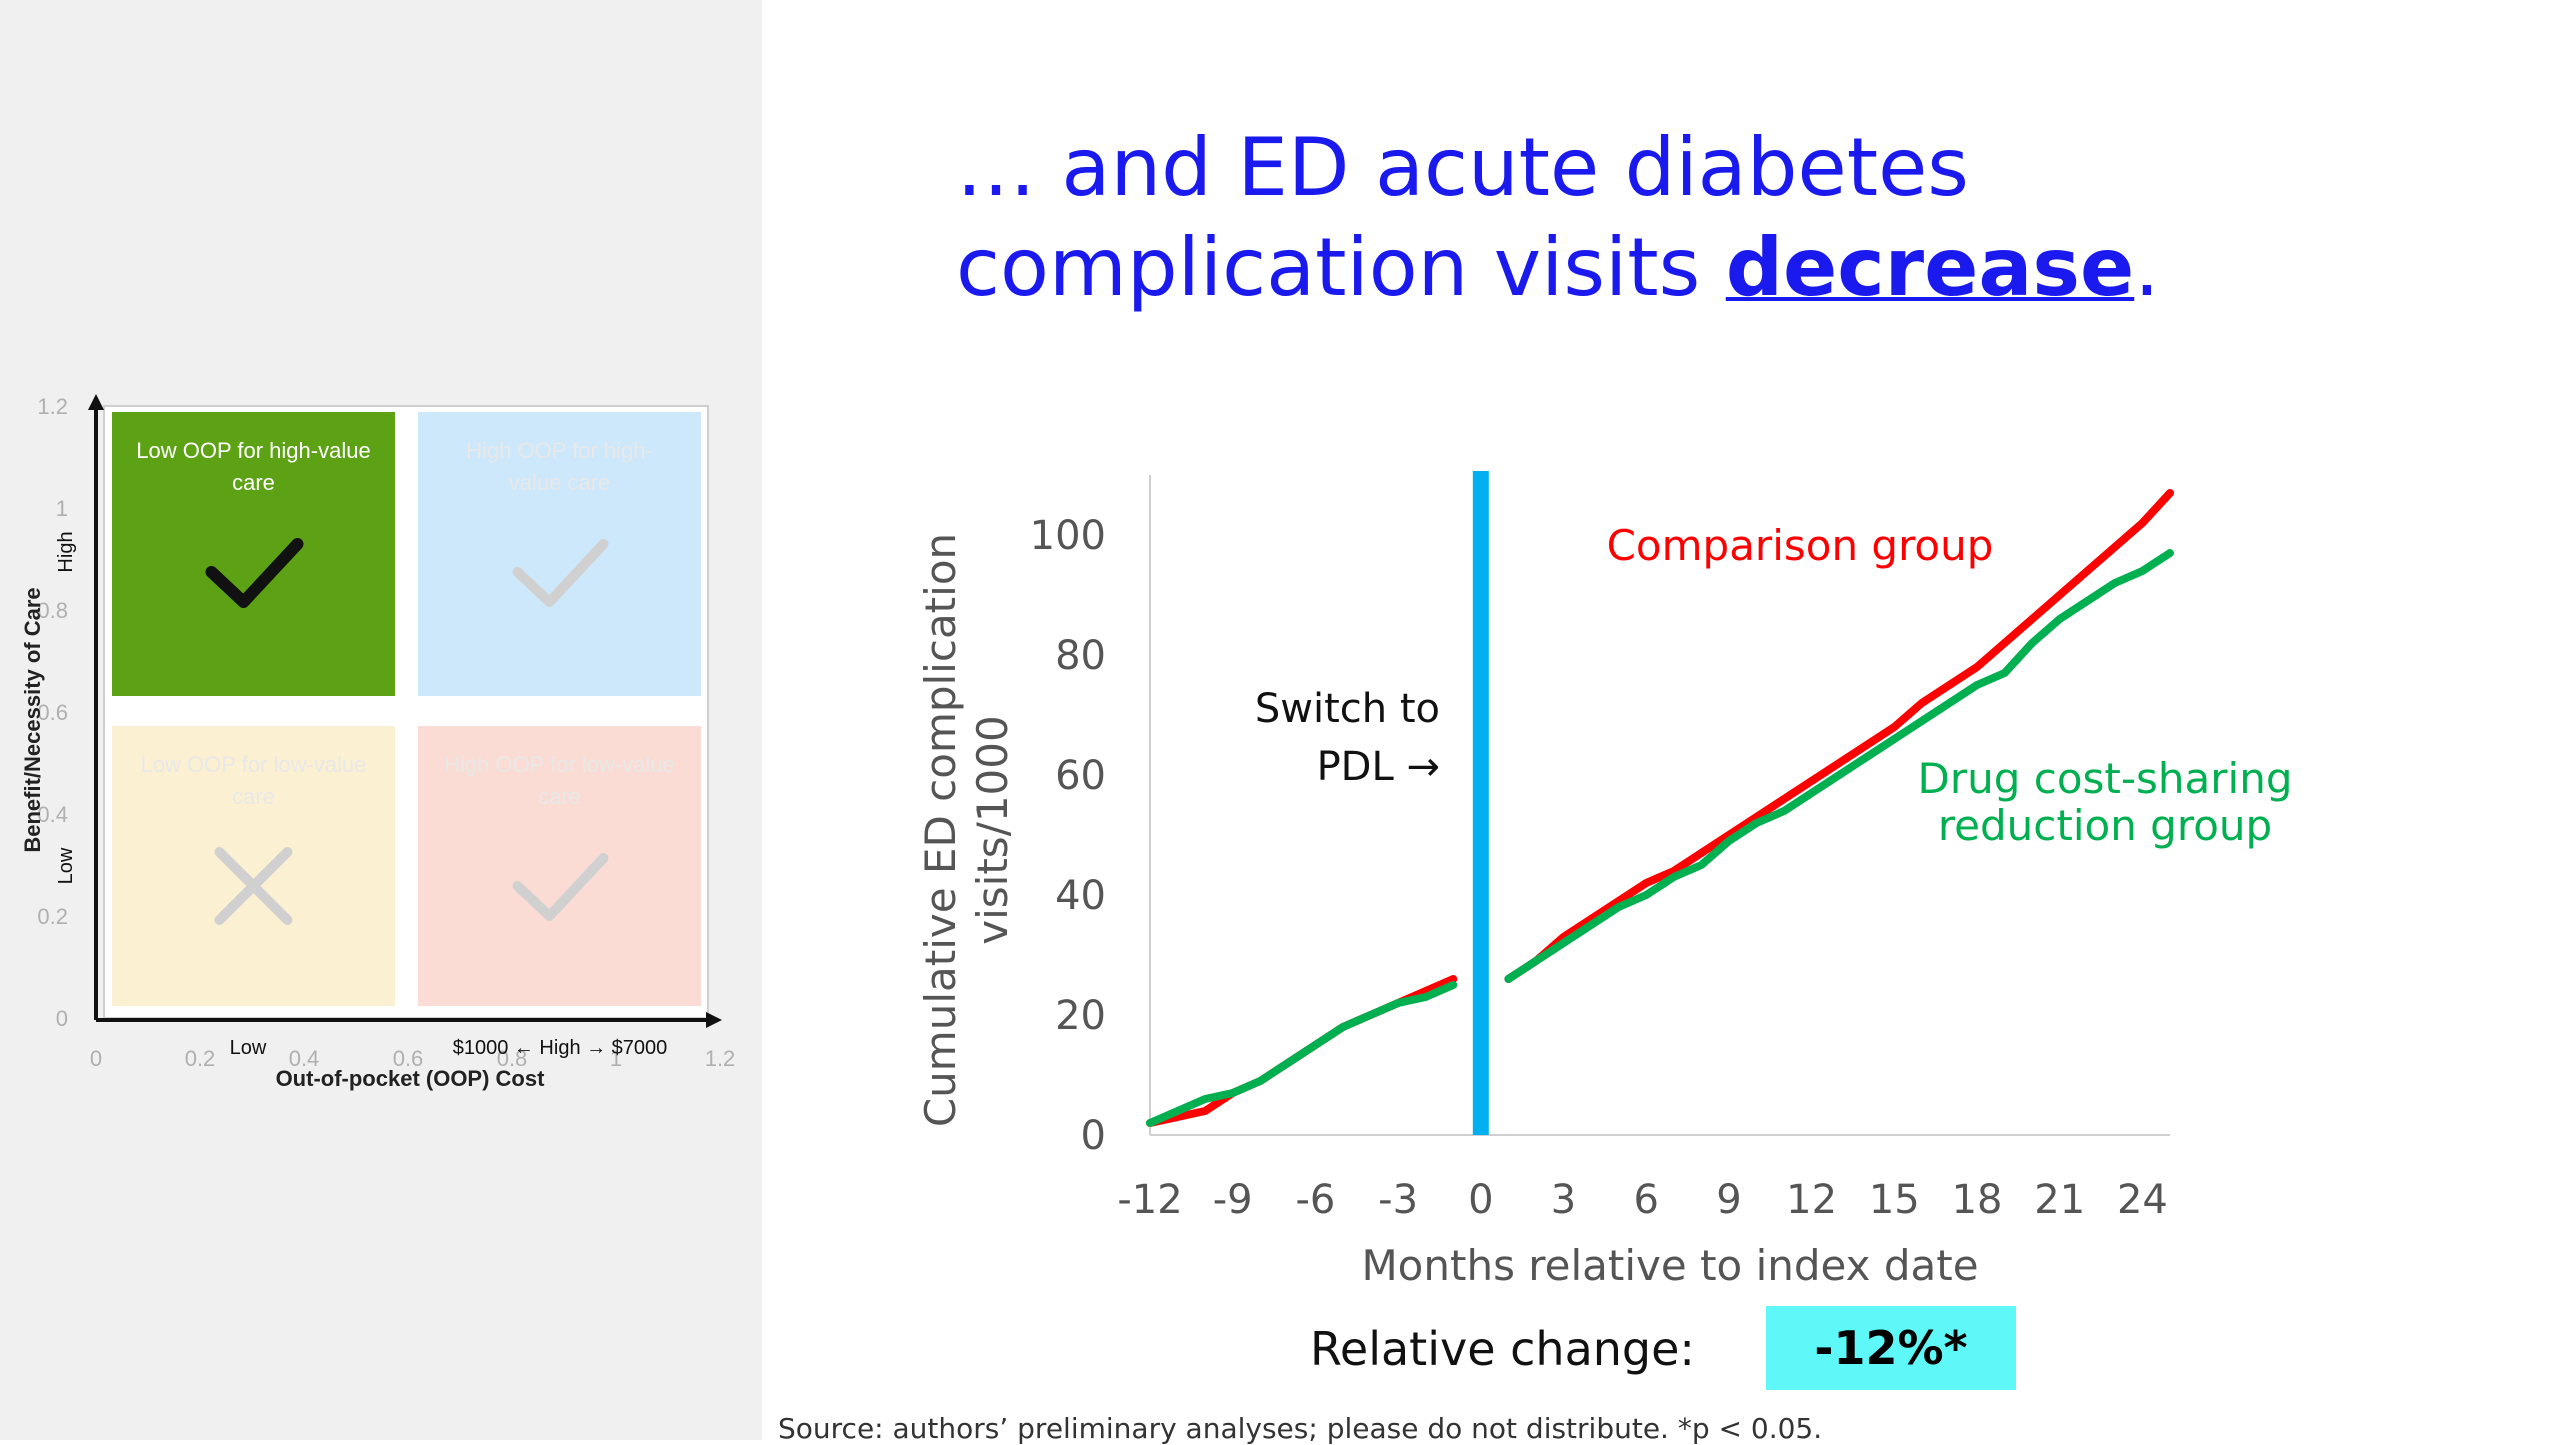  What do you see at coordinates (1480, 803) in the screenshot?
I see `switch-marker-line` at bounding box center [1480, 803].